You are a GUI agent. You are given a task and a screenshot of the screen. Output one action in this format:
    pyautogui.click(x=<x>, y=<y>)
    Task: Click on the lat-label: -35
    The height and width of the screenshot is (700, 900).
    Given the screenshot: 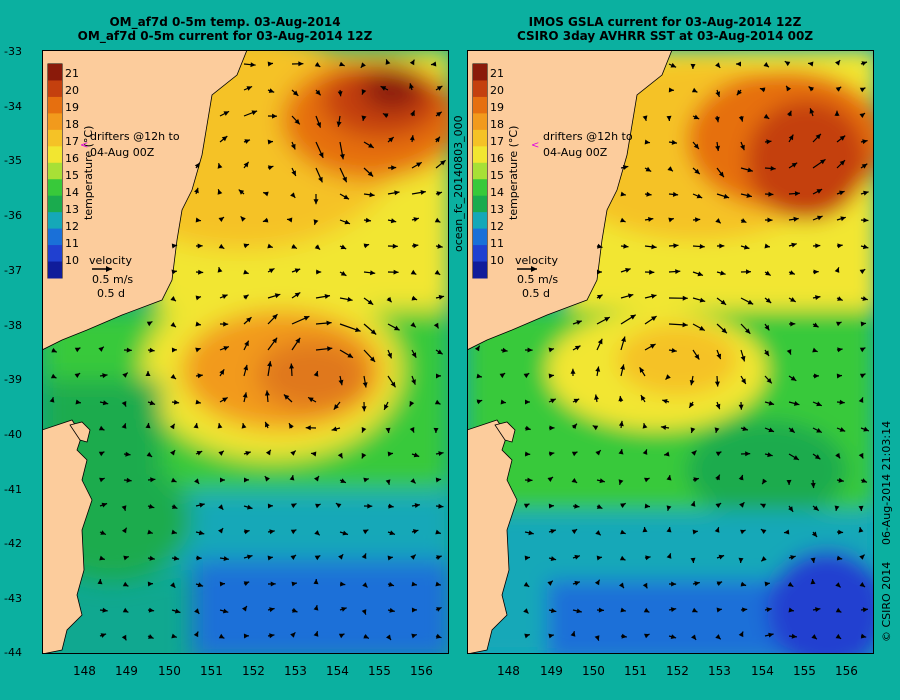 What is the action you would take?
    pyautogui.click(x=13, y=160)
    